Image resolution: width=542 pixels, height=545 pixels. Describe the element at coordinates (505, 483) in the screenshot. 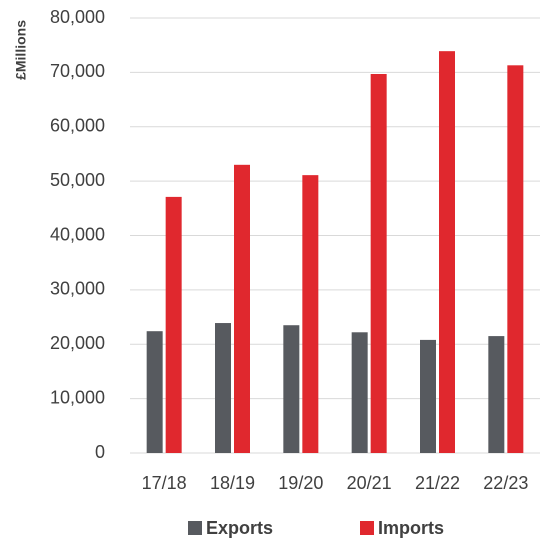

I see `x-tick-label: 22/23` at that location.